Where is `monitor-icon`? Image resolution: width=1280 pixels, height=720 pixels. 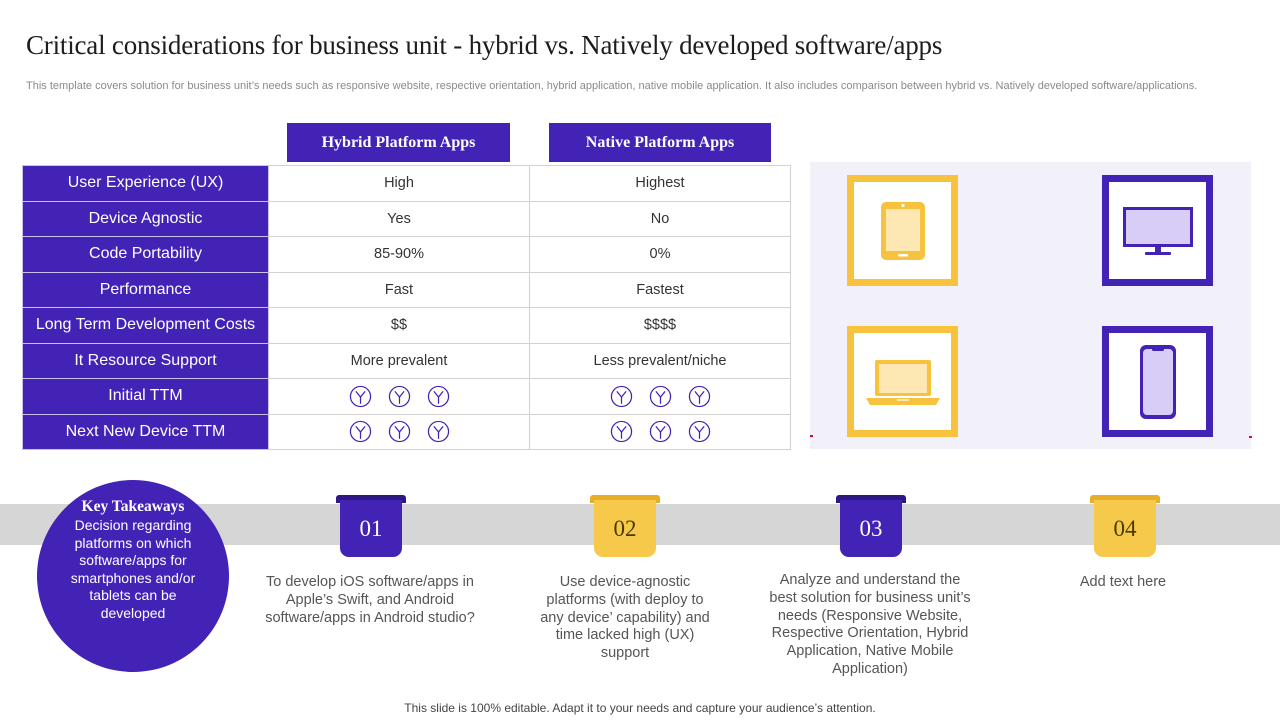 monitor-icon is located at coordinates (1157, 230).